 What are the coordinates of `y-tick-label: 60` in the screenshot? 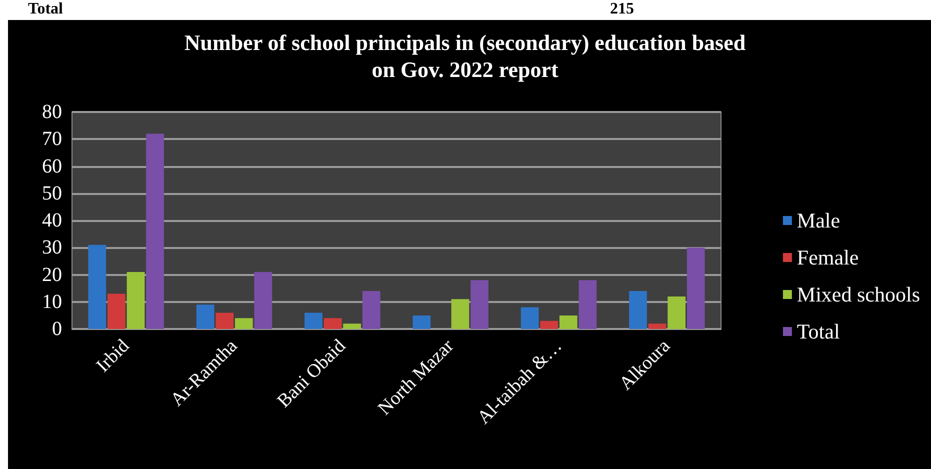 It's located at (52, 166).